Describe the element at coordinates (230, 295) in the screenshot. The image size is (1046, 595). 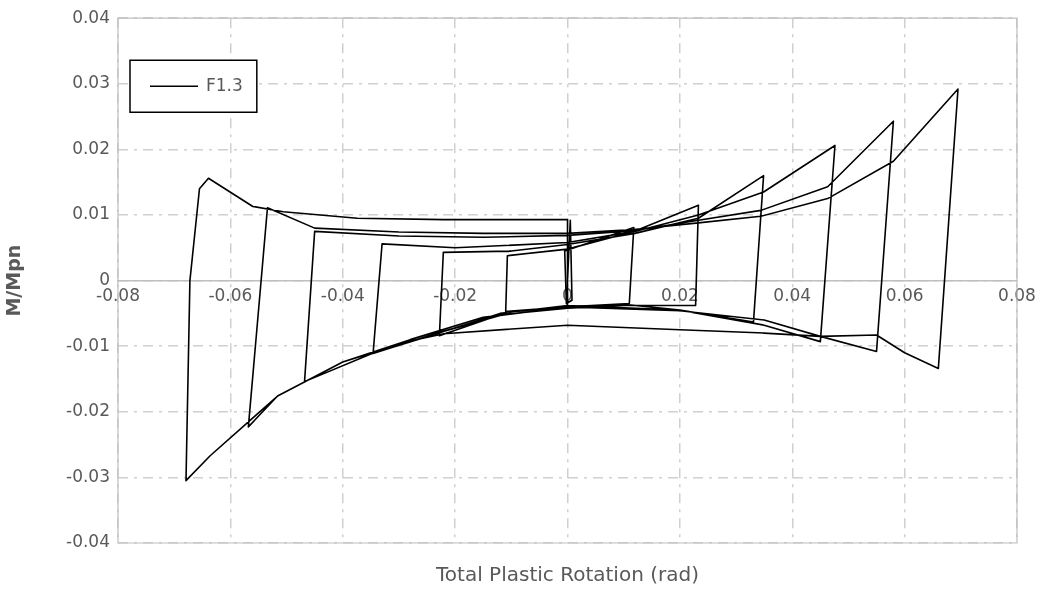
I see `x-tick-label: -0.06` at that location.